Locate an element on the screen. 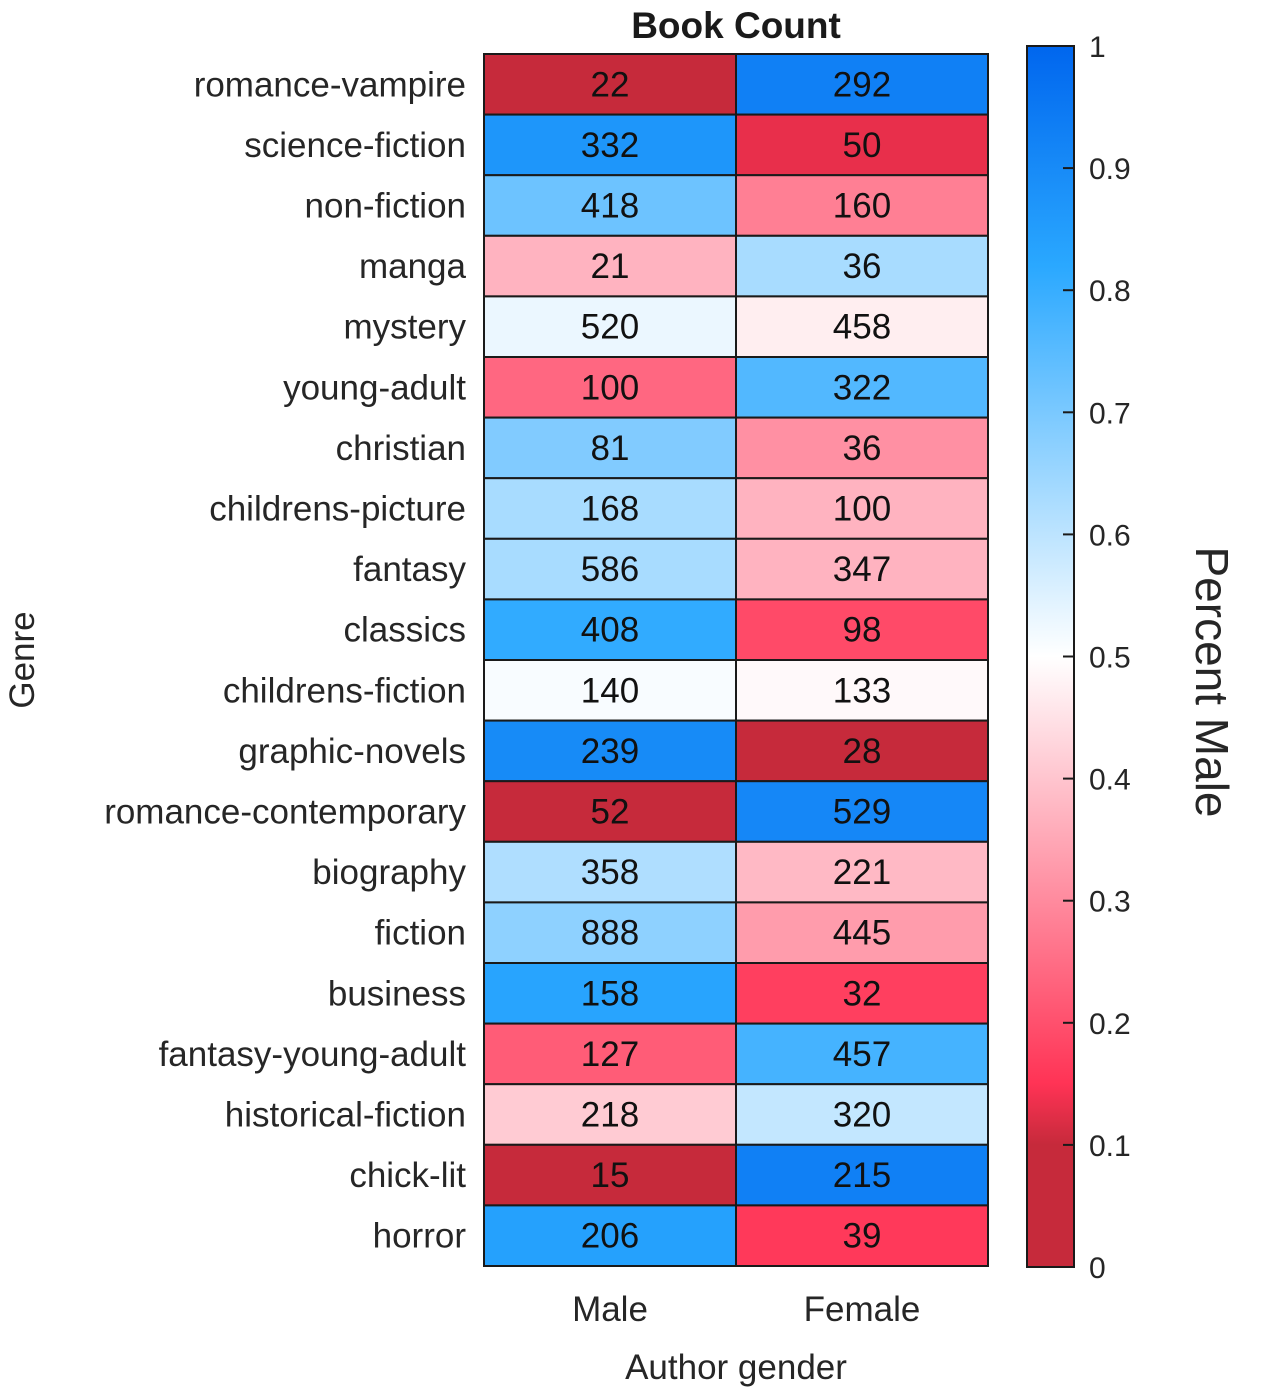 Image resolution: width=1276 pixels, height=1393 pixels. cell-value-label: 36 is located at coordinates (862, 266).